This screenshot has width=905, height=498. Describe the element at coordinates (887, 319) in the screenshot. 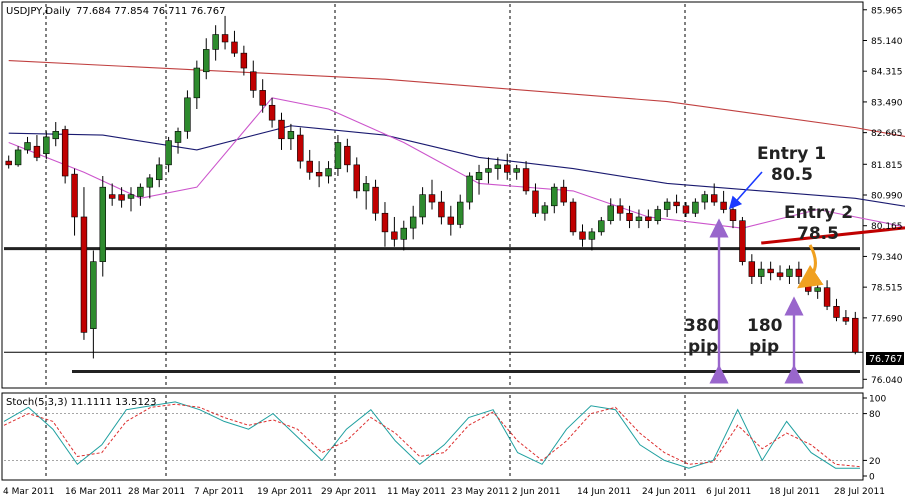

I see `y-tick-label: 77.690` at that location.